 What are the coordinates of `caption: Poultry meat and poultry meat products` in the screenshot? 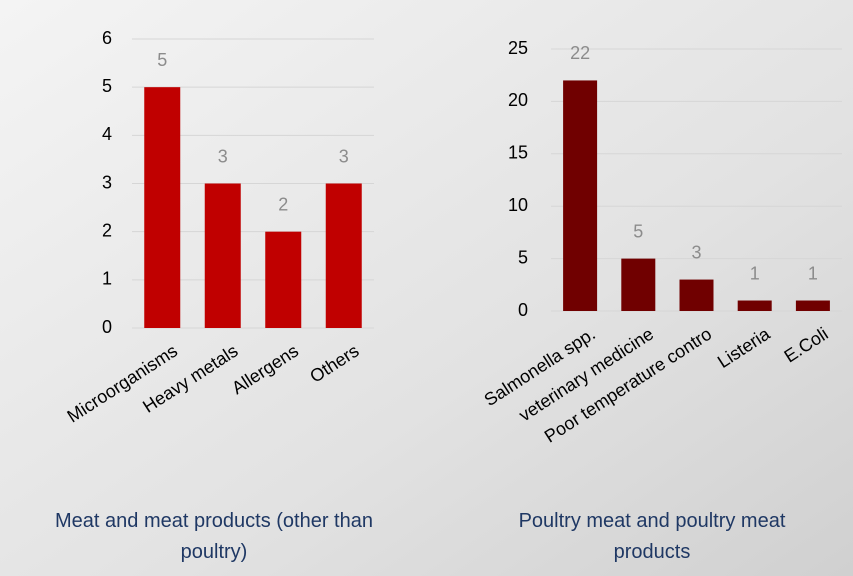 It's located at (652, 536).